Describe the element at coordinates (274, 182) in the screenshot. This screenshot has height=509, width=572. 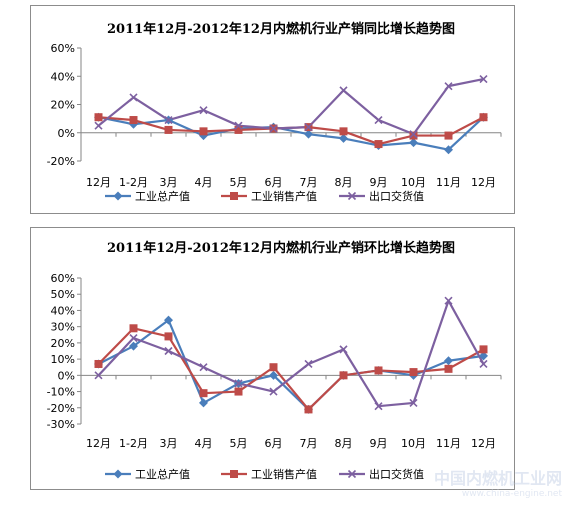
I see `x-tick-label: 6月` at that location.